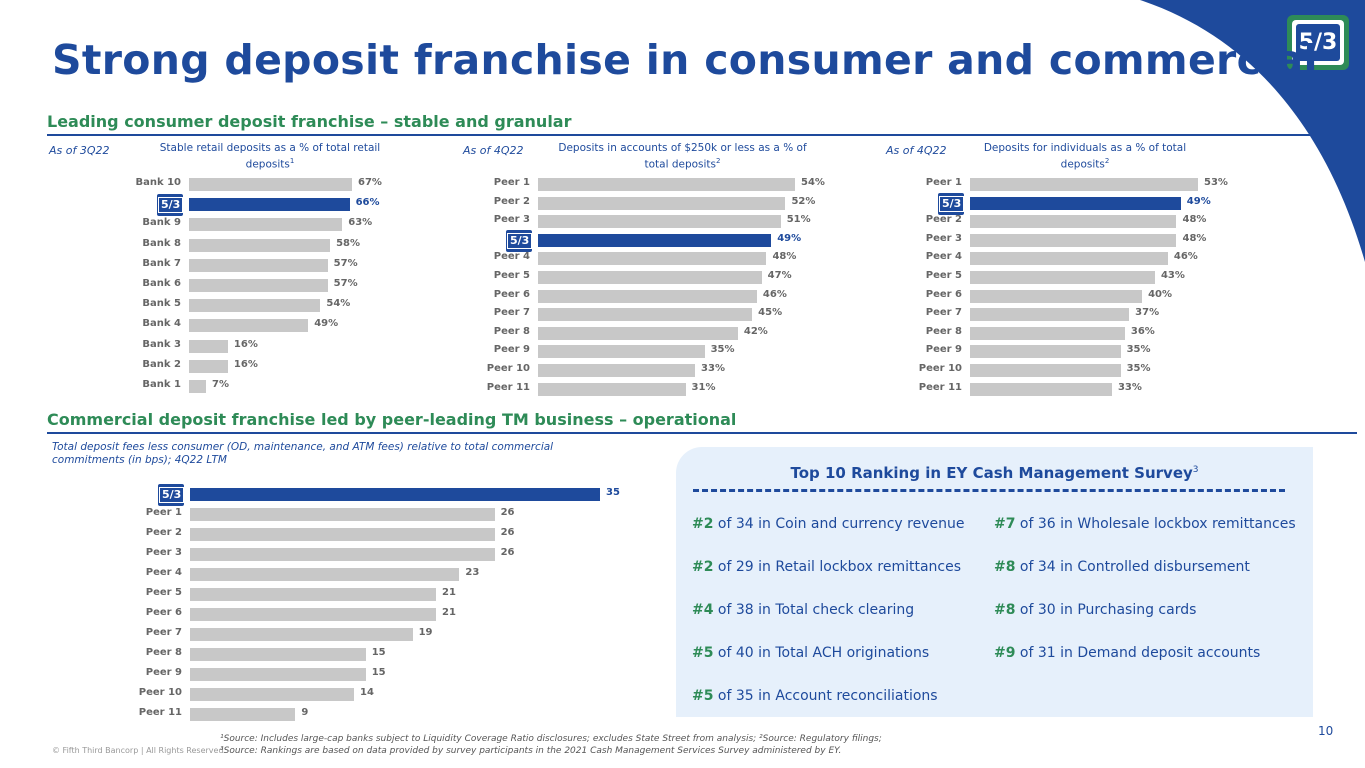  Describe the element at coordinates (161, 243) in the screenshot. I see `bar-label: Bank 8` at that location.